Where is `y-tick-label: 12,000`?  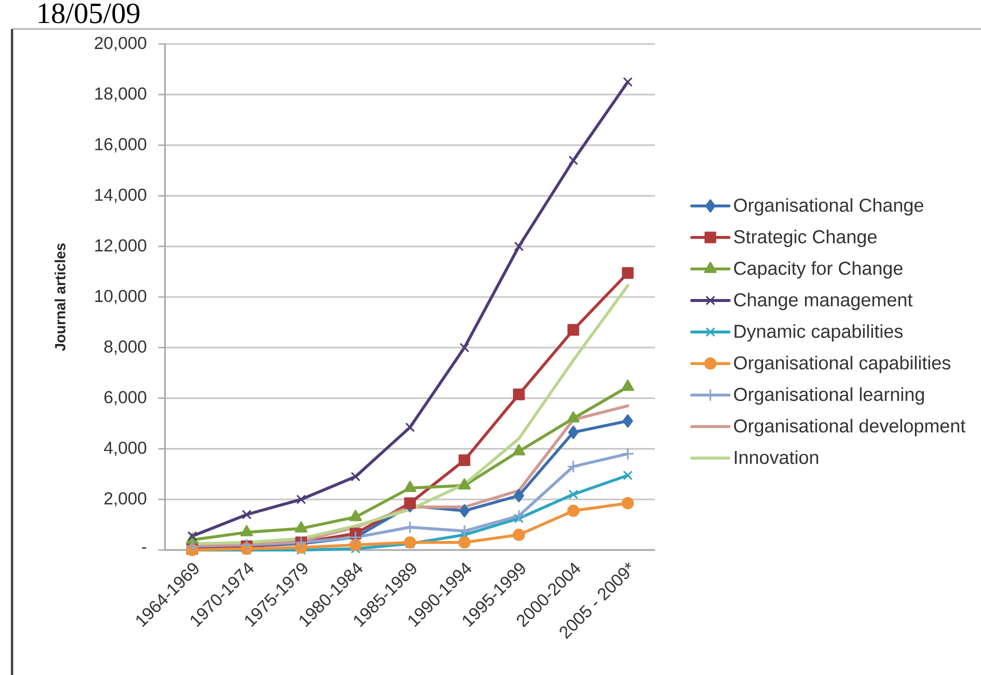 y-tick-label: 12,000 is located at coordinates (120, 246).